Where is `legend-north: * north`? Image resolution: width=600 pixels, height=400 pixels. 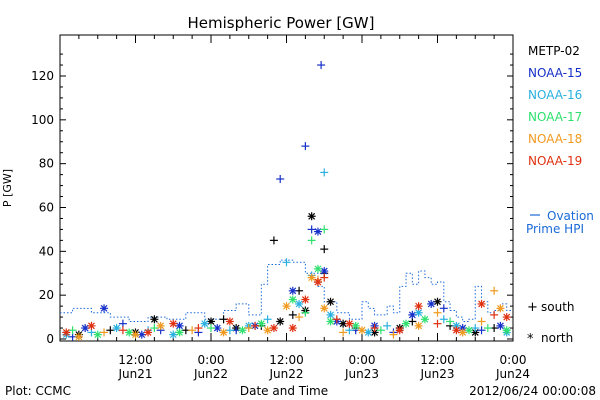 legend-north: * north is located at coordinates (550, 339).